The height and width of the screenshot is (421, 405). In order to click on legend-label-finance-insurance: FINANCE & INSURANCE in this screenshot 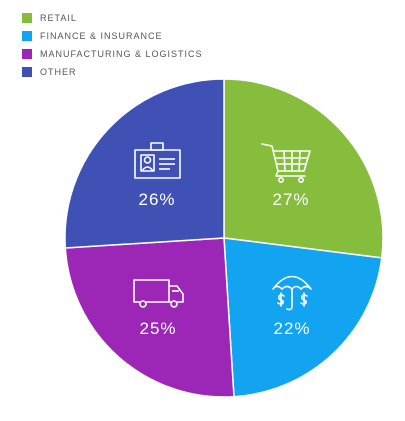, I will do `click(101, 36)`.